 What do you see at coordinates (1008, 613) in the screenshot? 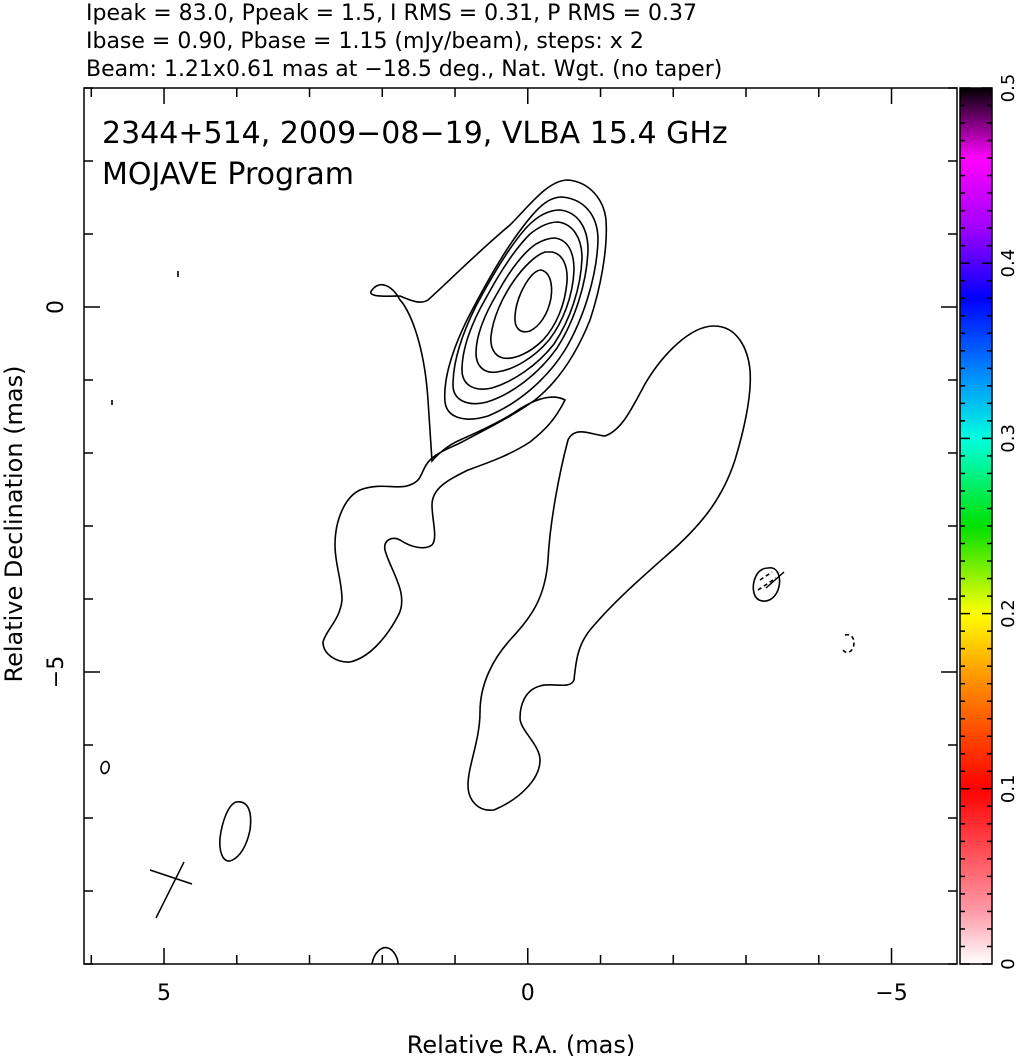
I see `colorbar-tick-label: 0.2` at bounding box center [1008, 613].